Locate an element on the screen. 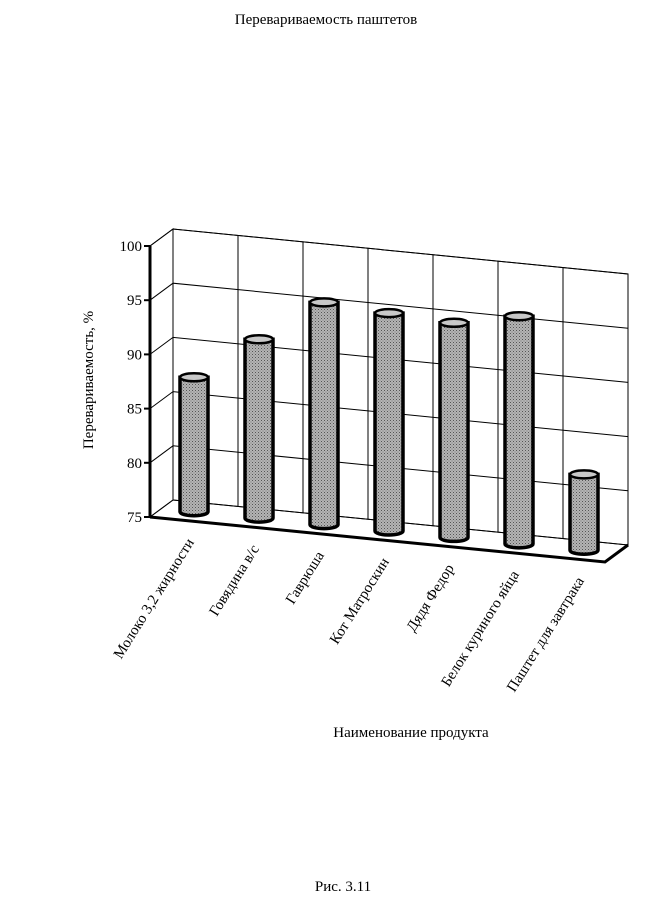 Image resolution: width=646 pixels, height=904 pixels. x-tick-label: Молоко 3,2 жирности is located at coordinates (154, 599).